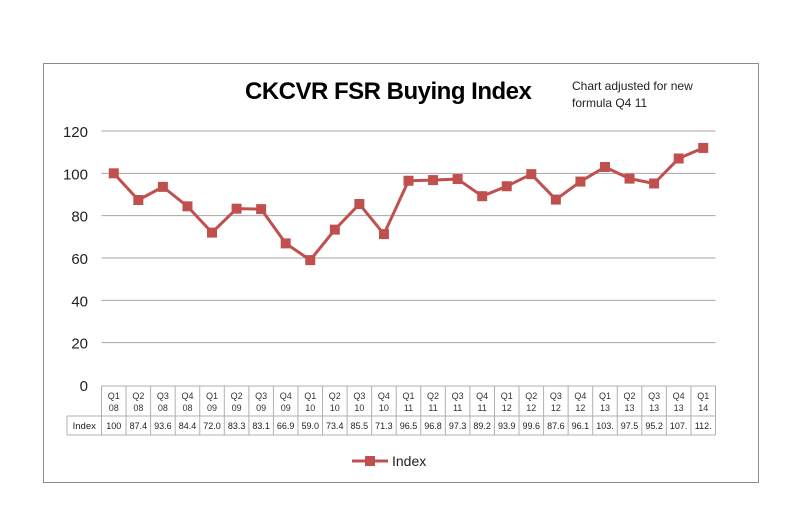 This screenshot has height=532, width=800. What do you see at coordinates (532, 426) in the screenshot?
I see `data-table-value: 99.6` at bounding box center [532, 426].